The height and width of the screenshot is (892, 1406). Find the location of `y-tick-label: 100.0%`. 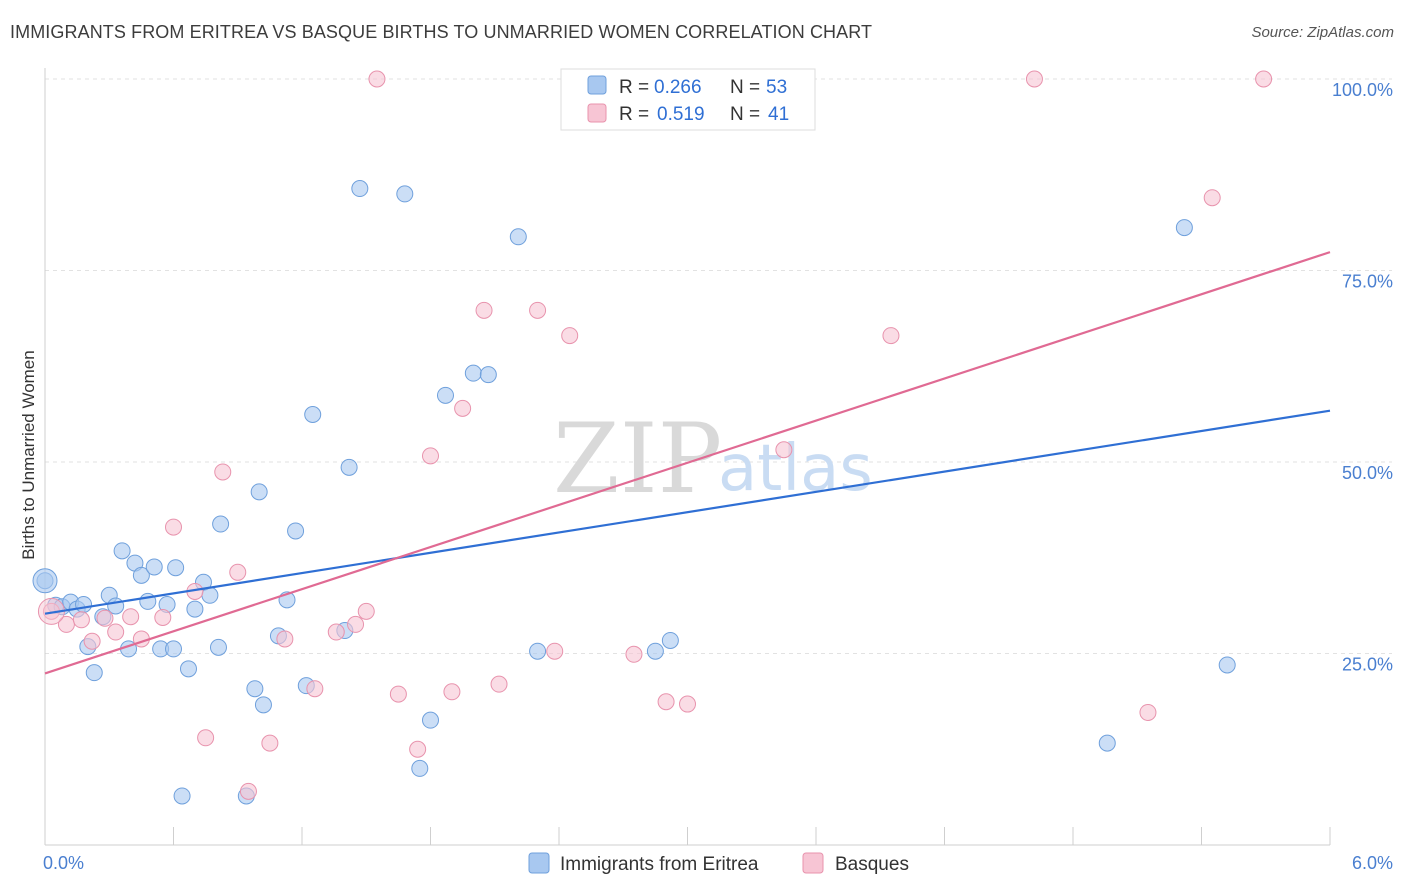

y-tick-label: 100.0% is located at coordinates (1362, 90).